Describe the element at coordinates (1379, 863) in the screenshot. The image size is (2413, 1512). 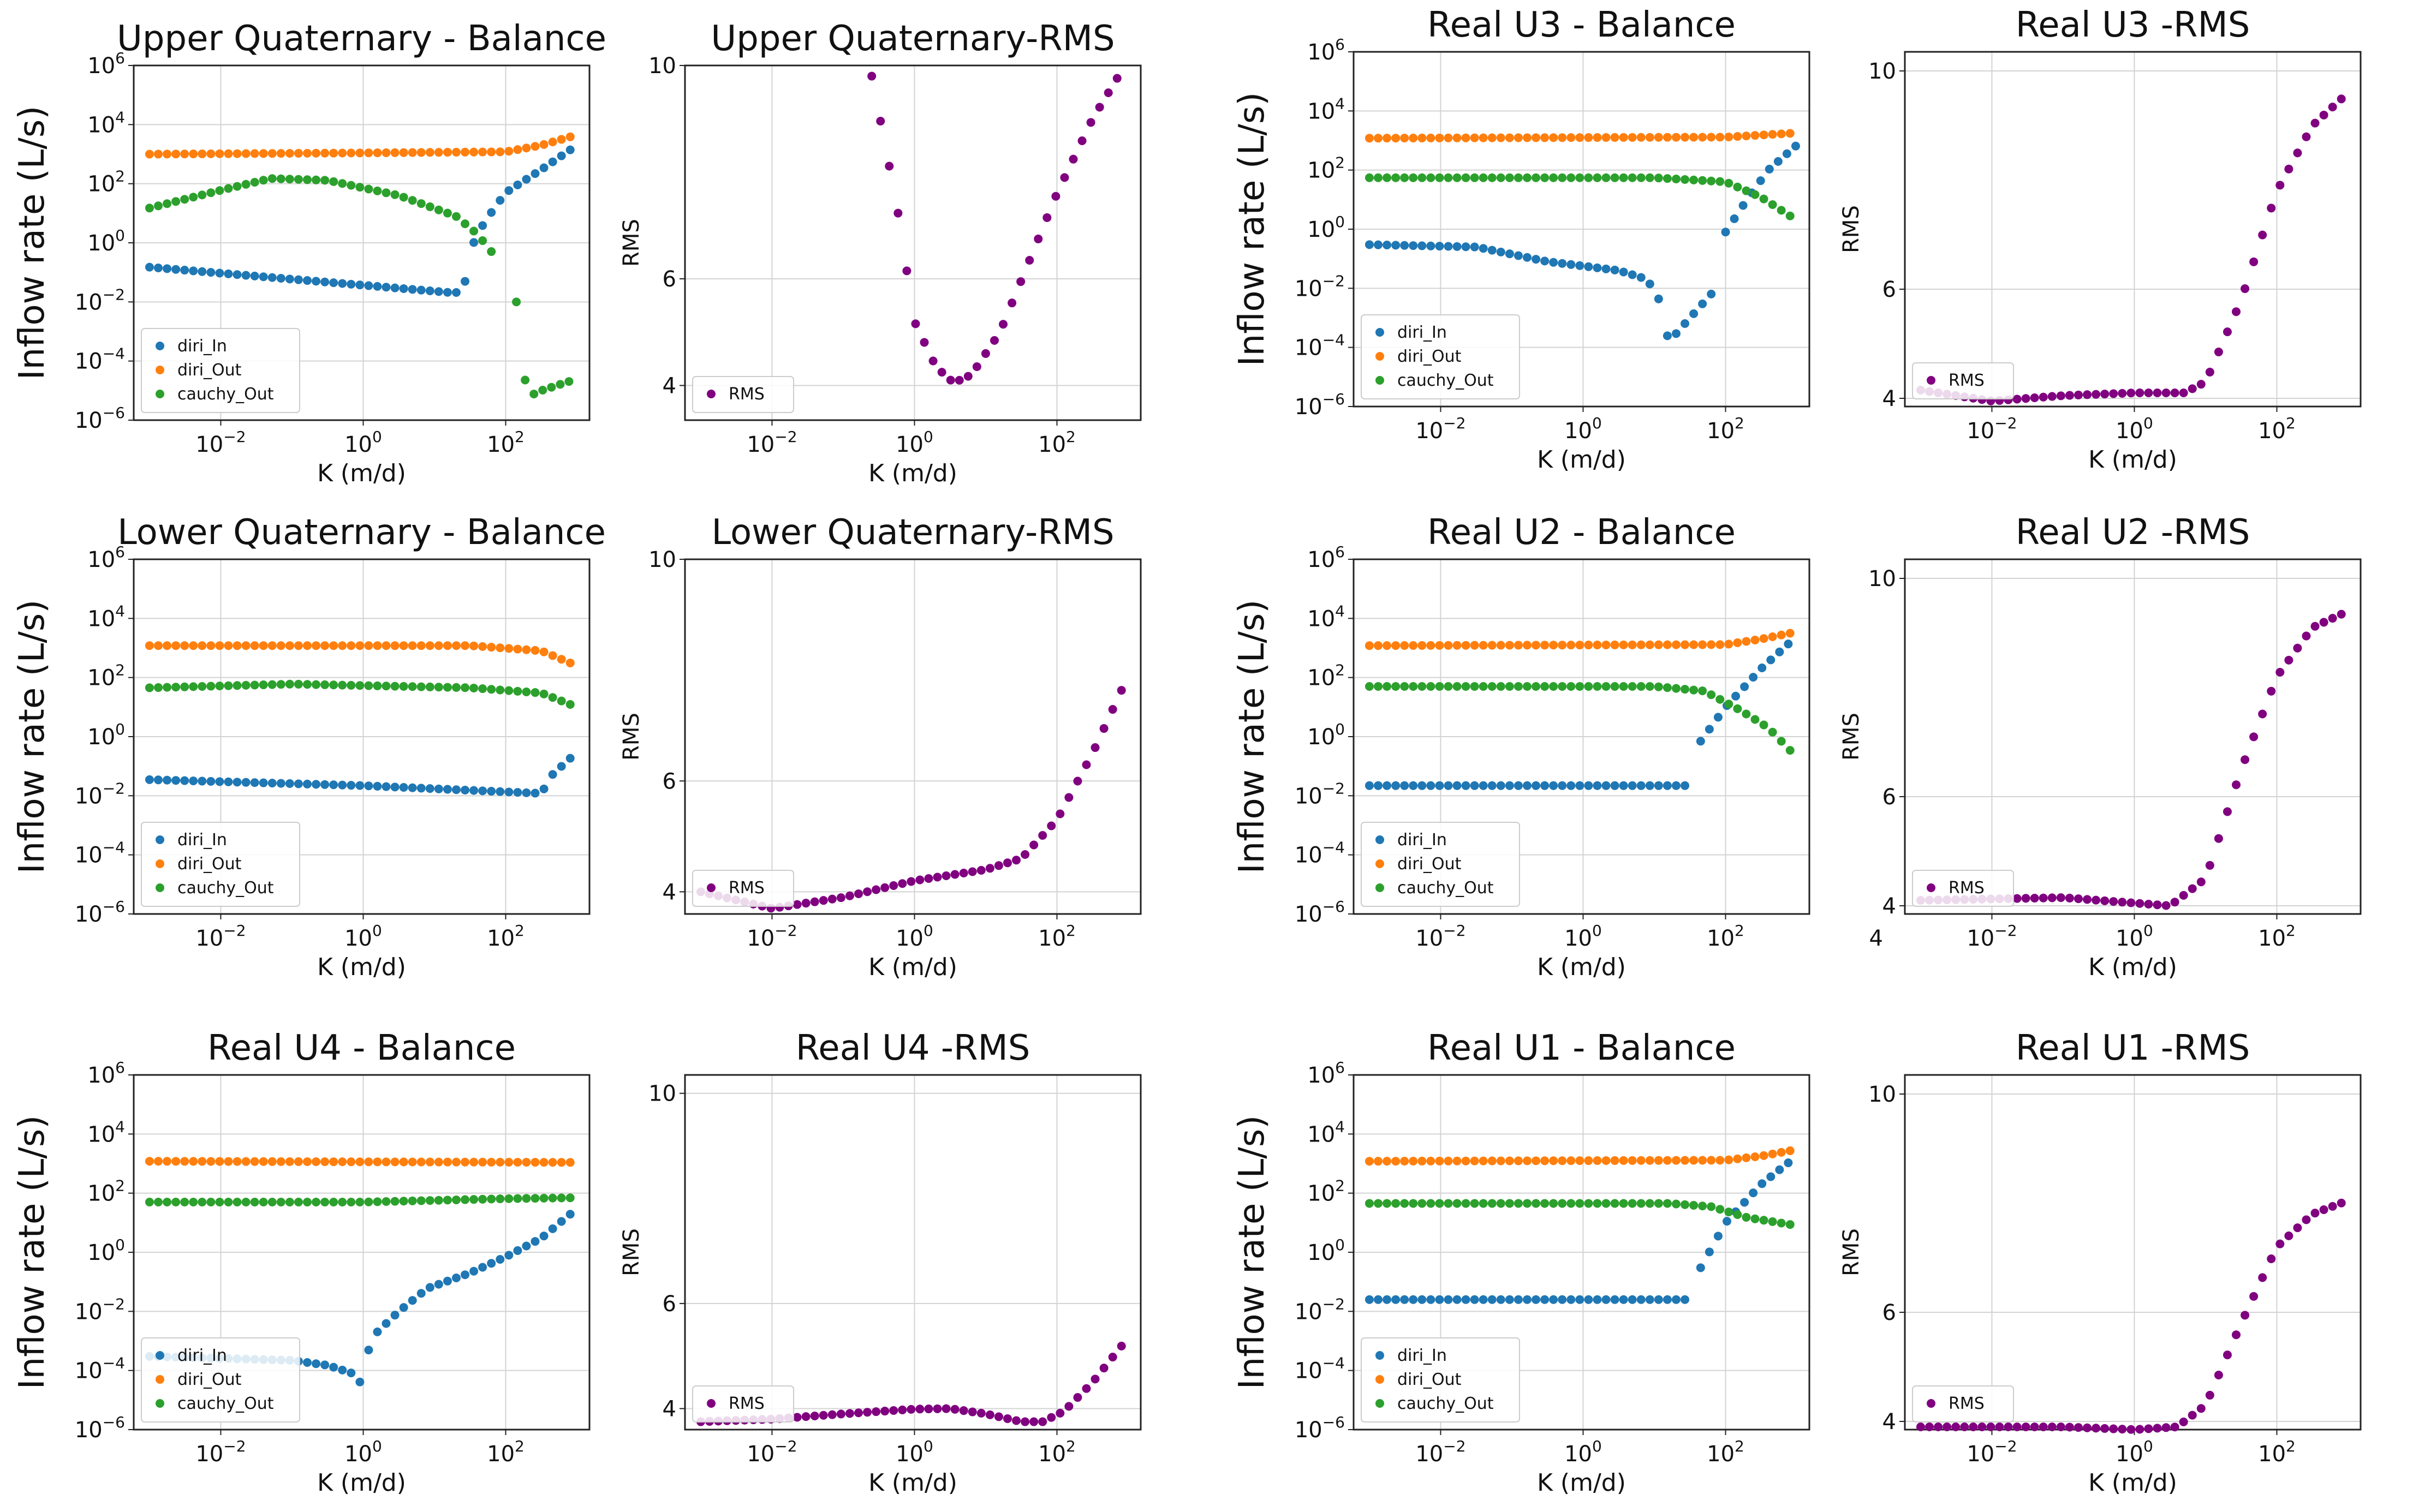
I see `legend-marker-diri_Out` at that location.